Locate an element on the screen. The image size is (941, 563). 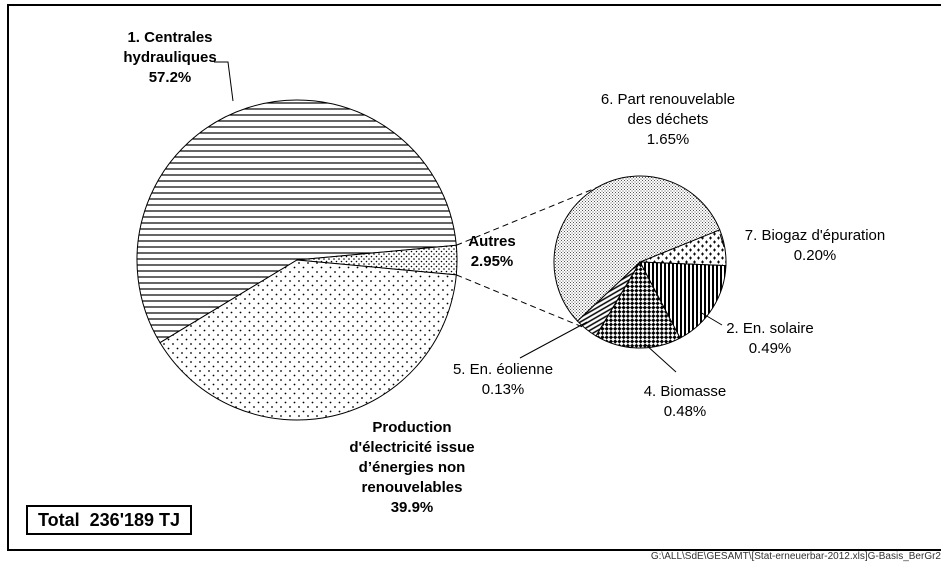
slice-label: 4. Biomasse 0.48% is located at coordinates (685, 402).